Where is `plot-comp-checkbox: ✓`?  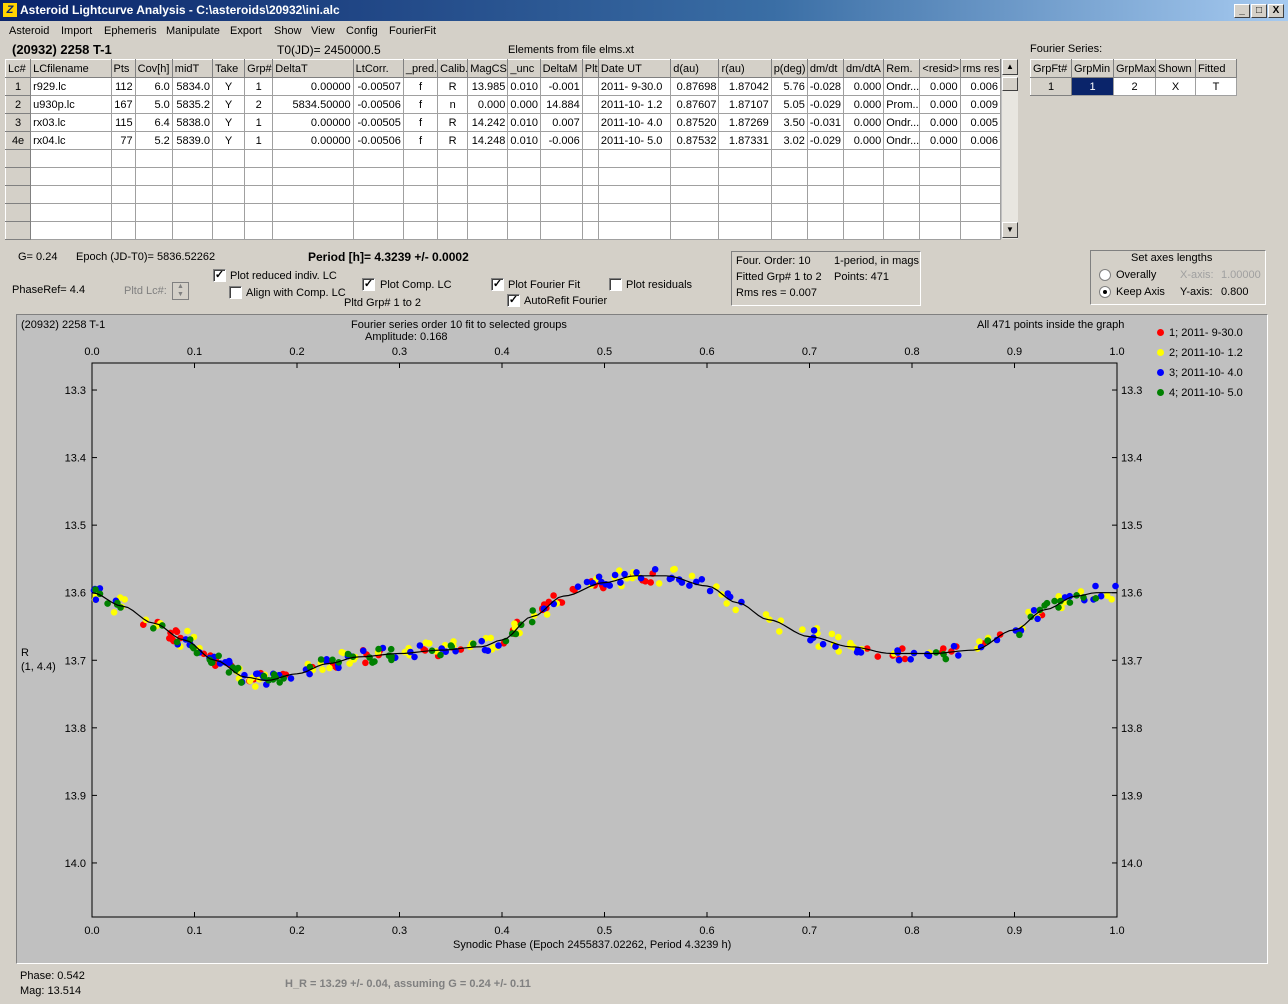 plot-comp-checkbox: ✓ is located at coordinates (368, 284).